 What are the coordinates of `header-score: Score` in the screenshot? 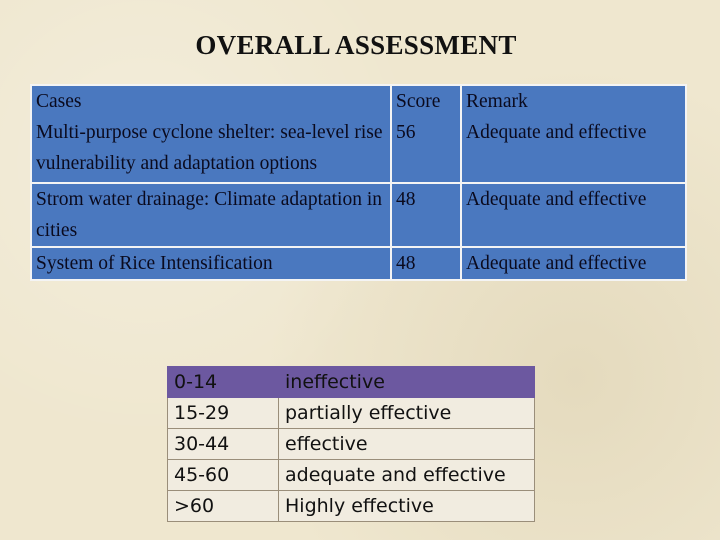 It's located at (426, 100).